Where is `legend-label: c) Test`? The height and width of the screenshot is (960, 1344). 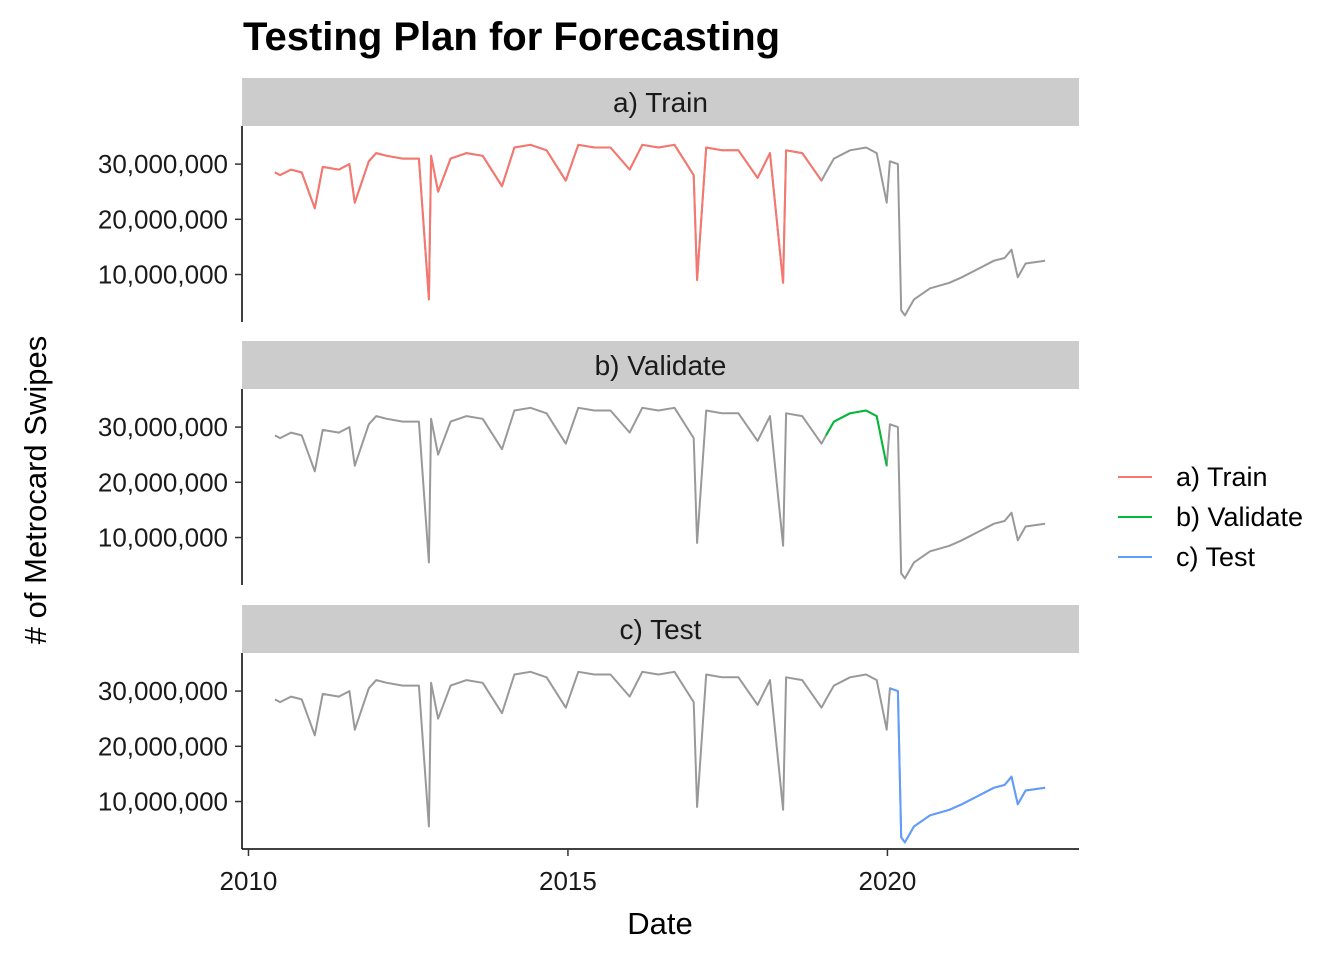
legend-label: c) Test is located at coordinates (1216, 557).